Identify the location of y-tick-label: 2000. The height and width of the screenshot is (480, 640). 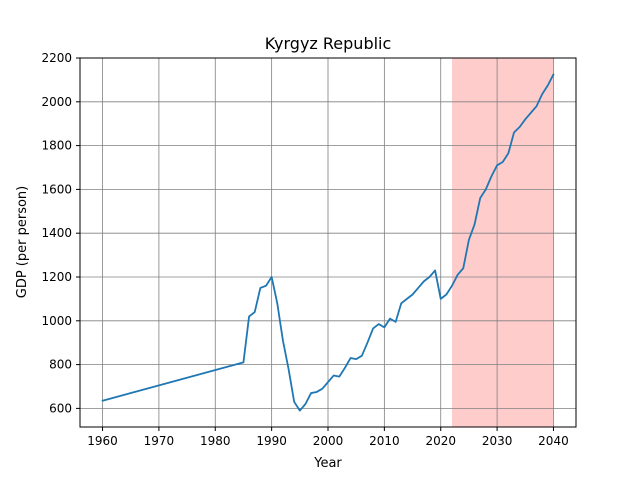
(56, 102).